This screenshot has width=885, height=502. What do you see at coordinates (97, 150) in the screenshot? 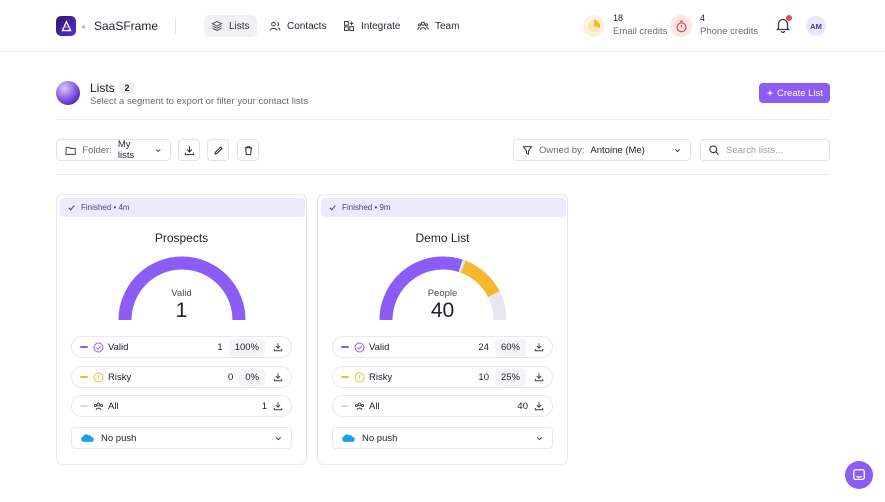
I see `folder-prefix: Folder:` at bounding box center [97, 150].